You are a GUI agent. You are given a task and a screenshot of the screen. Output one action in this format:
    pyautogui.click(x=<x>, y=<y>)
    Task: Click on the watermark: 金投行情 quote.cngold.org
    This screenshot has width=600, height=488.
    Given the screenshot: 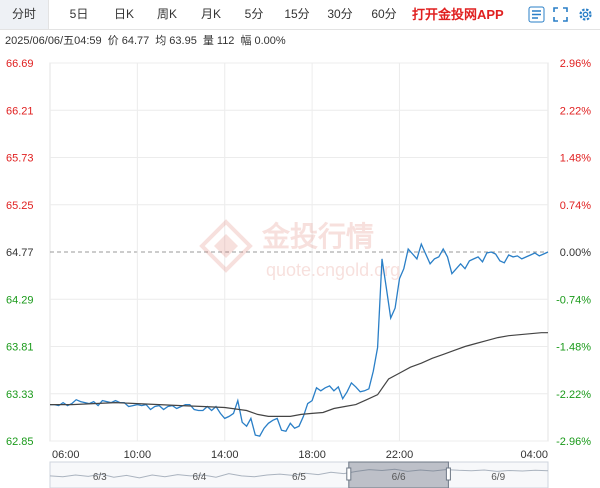 What is the action you would take?
    pyautogui.click(x=299, y=249)
    